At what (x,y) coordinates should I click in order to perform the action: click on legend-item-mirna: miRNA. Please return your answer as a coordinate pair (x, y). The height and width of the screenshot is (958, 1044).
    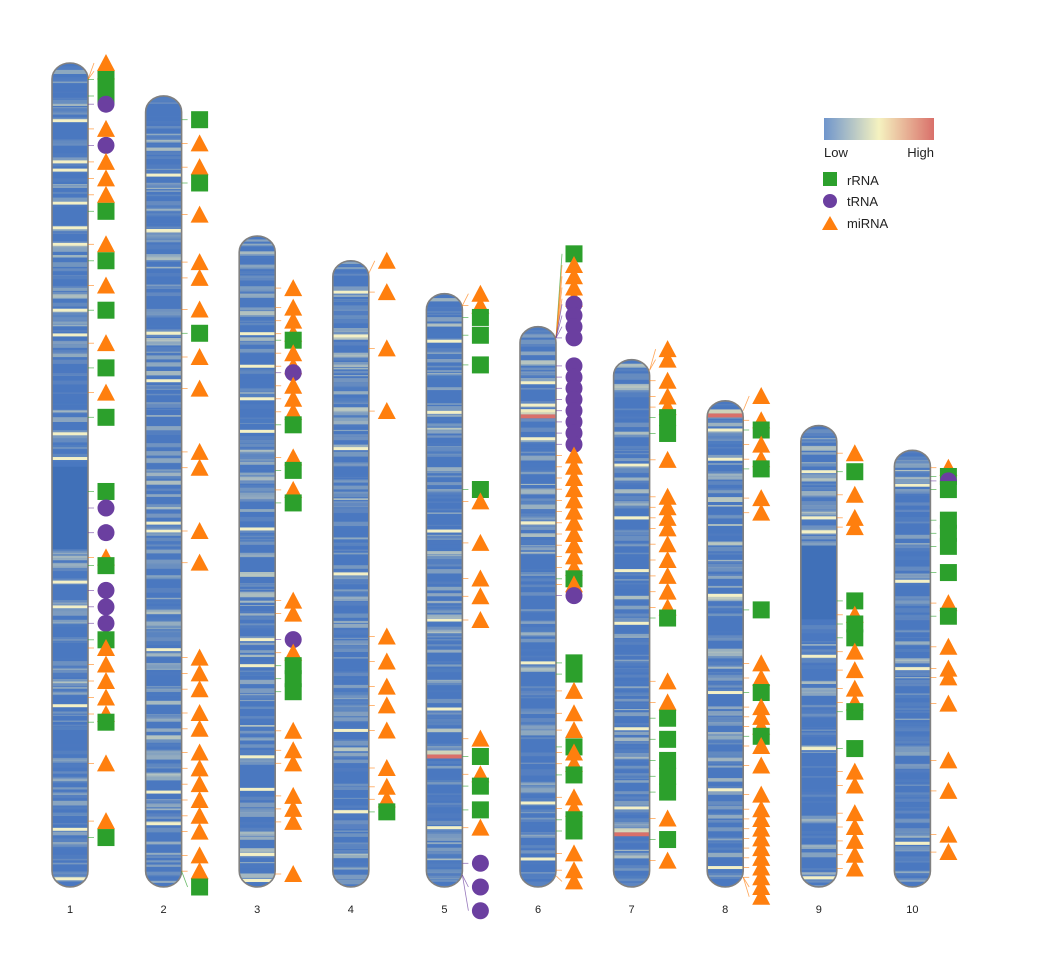
    Looking at the image, I should click on (855, 223).